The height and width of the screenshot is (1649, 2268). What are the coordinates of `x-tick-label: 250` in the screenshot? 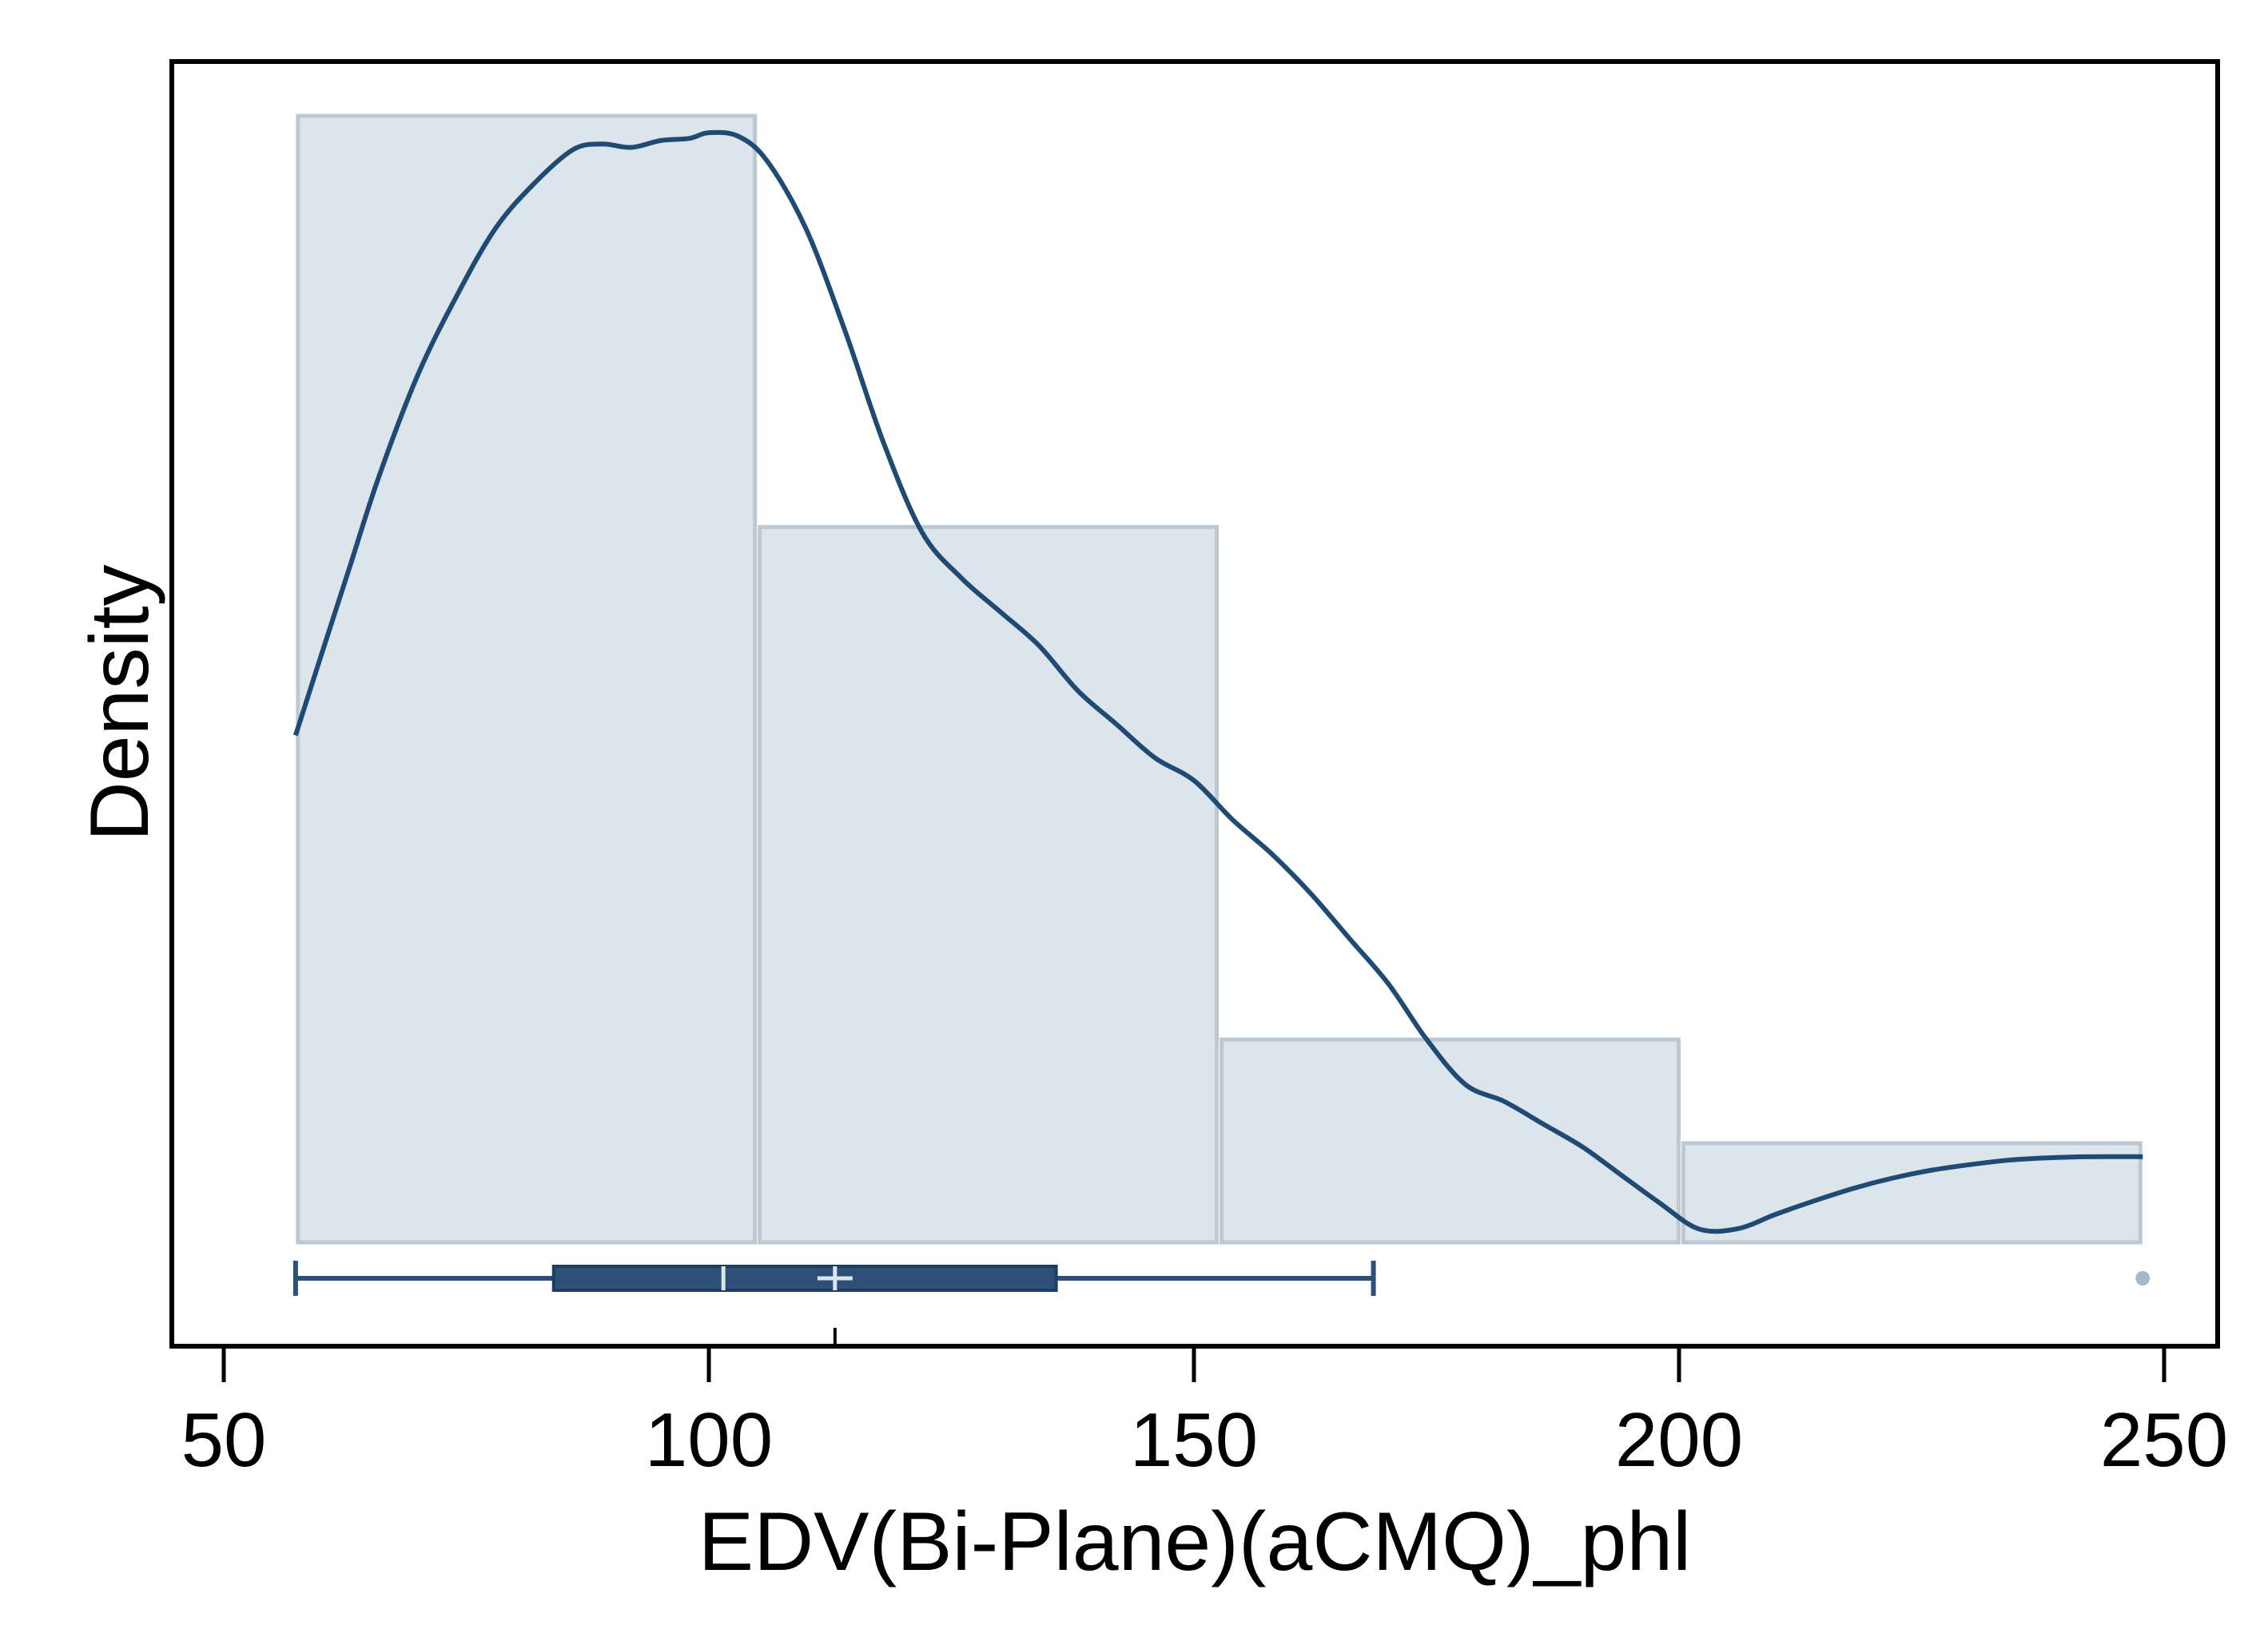 It's located at (2164, 1440).